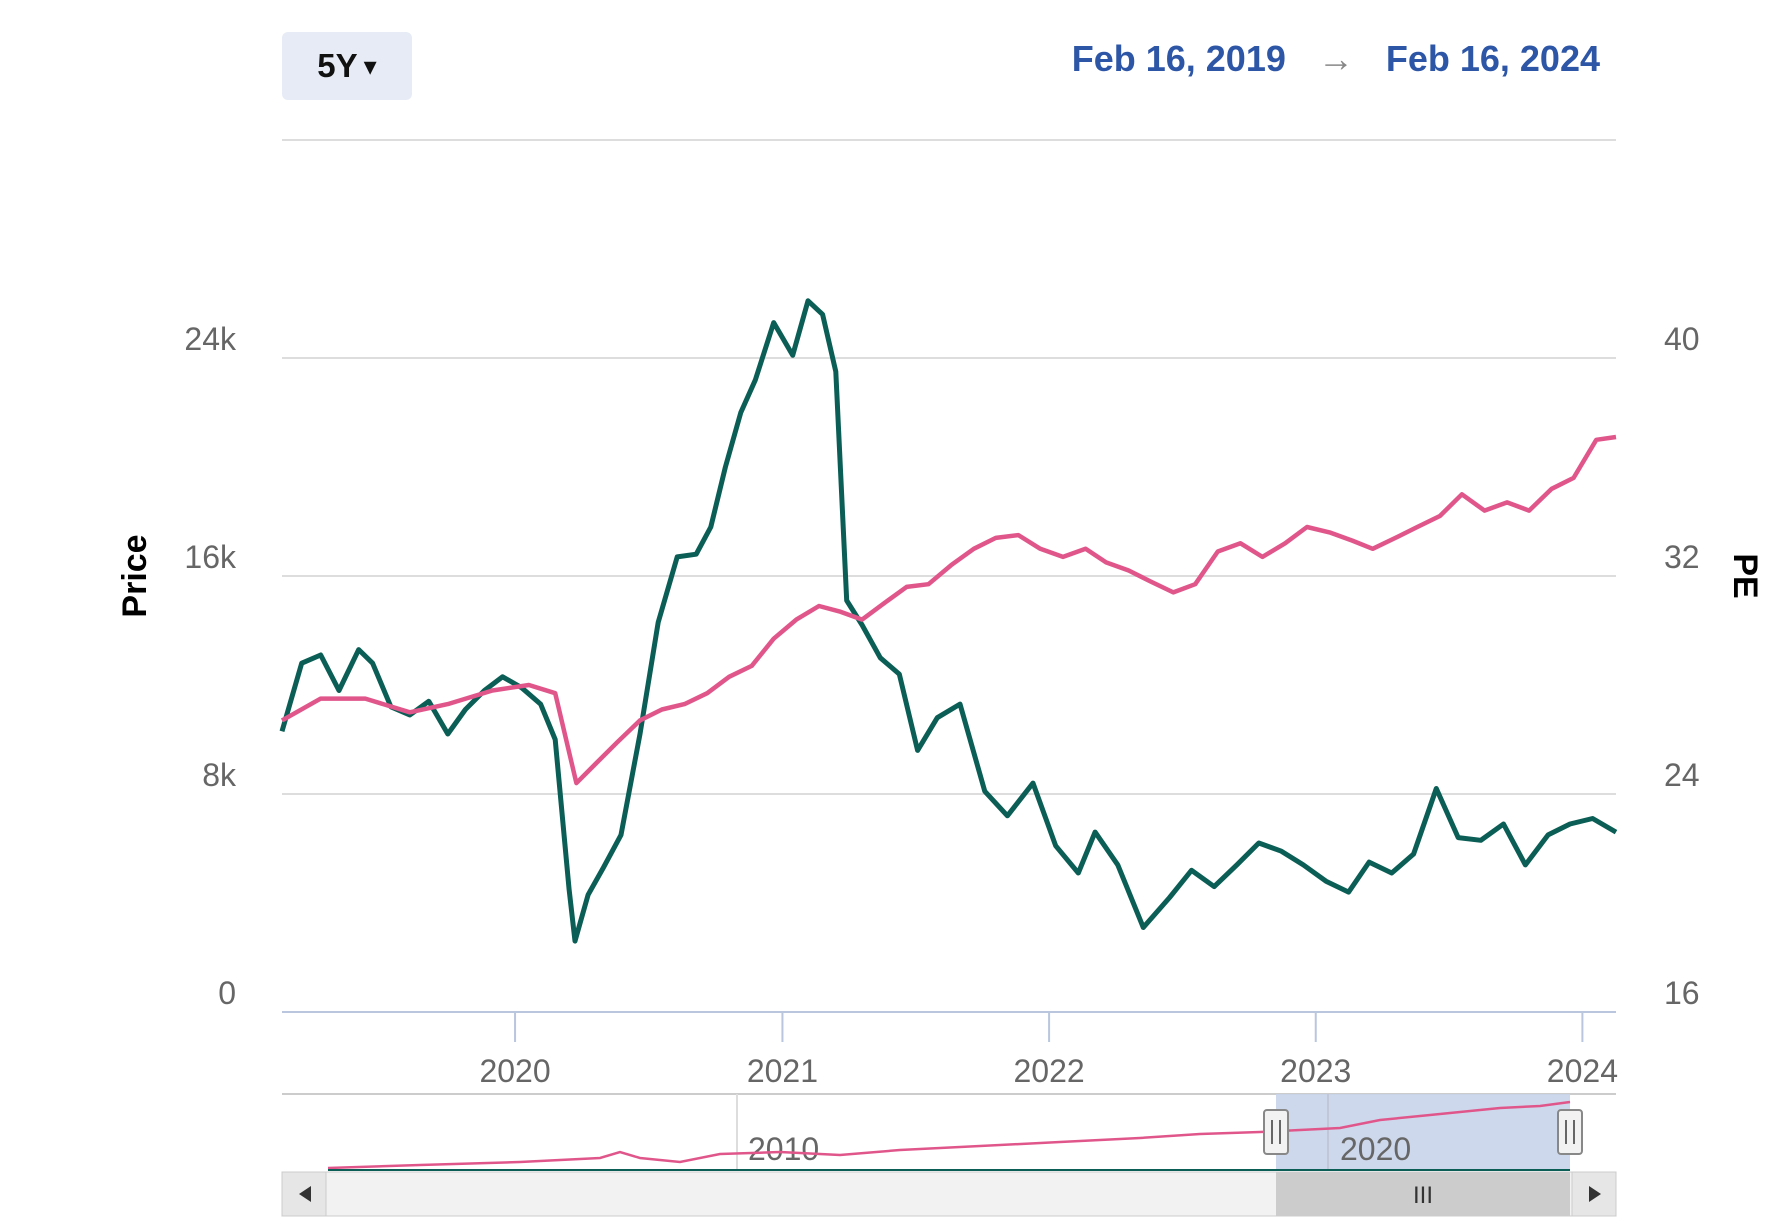 The height and width of the screenshot is (1224, 1768). I want to click on navigator-year-label: 2010, so click(783, 1149).